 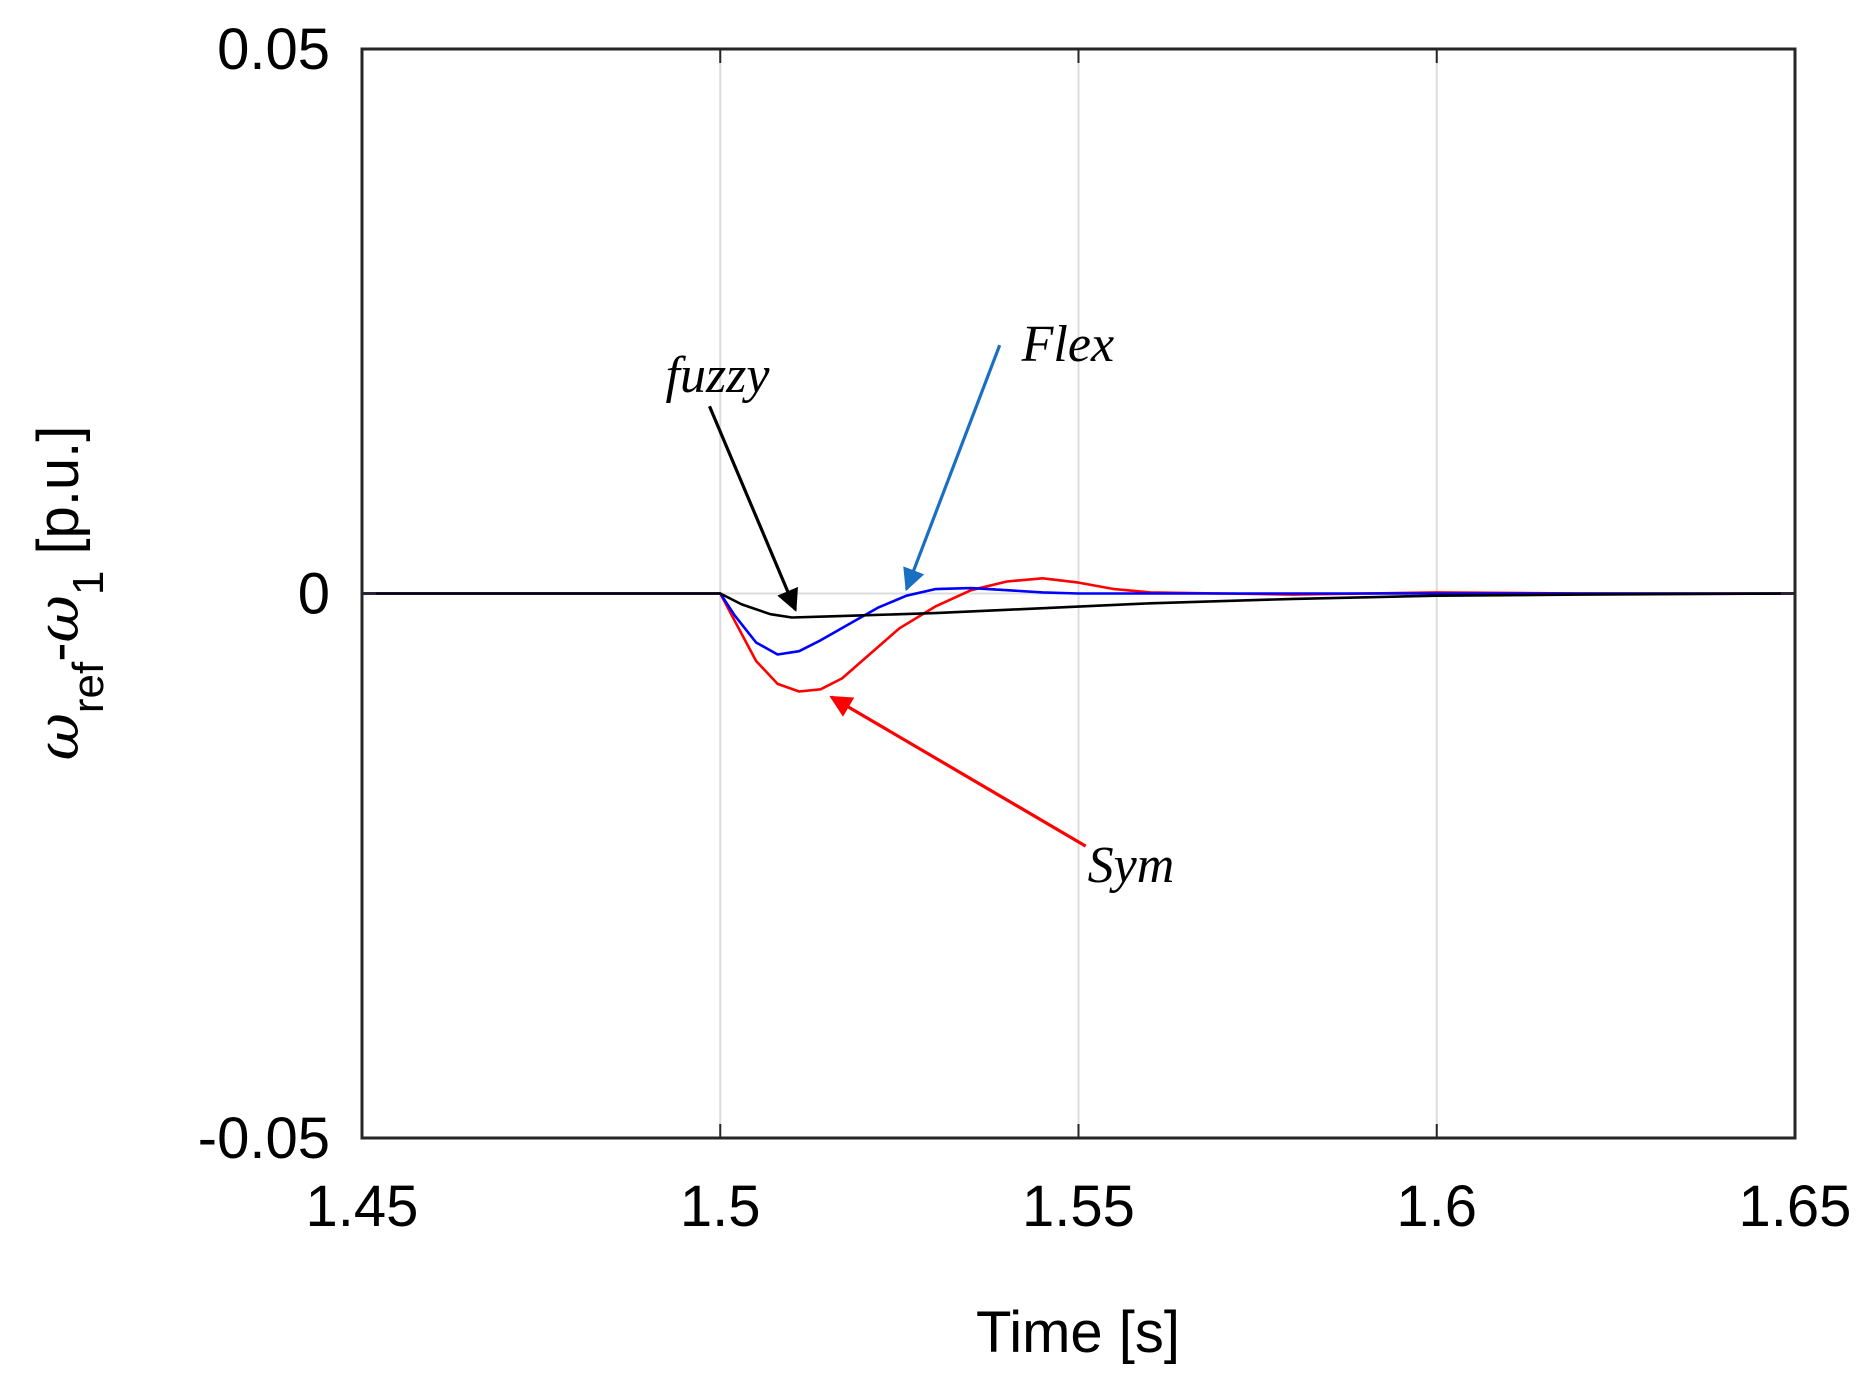 I want to click on y-label-sub-ref: ref, so click(x=88, y=687).